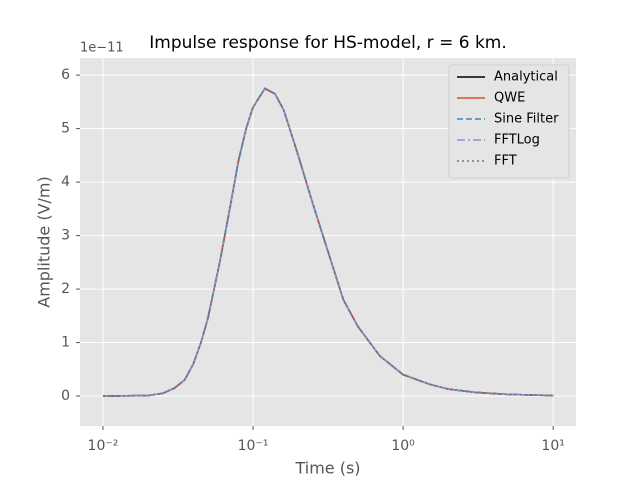  What do you see at coordinates (327, 468) in the screenshot?
I see `x-axis-label: Time (s)` at bounding box center [327, 468].